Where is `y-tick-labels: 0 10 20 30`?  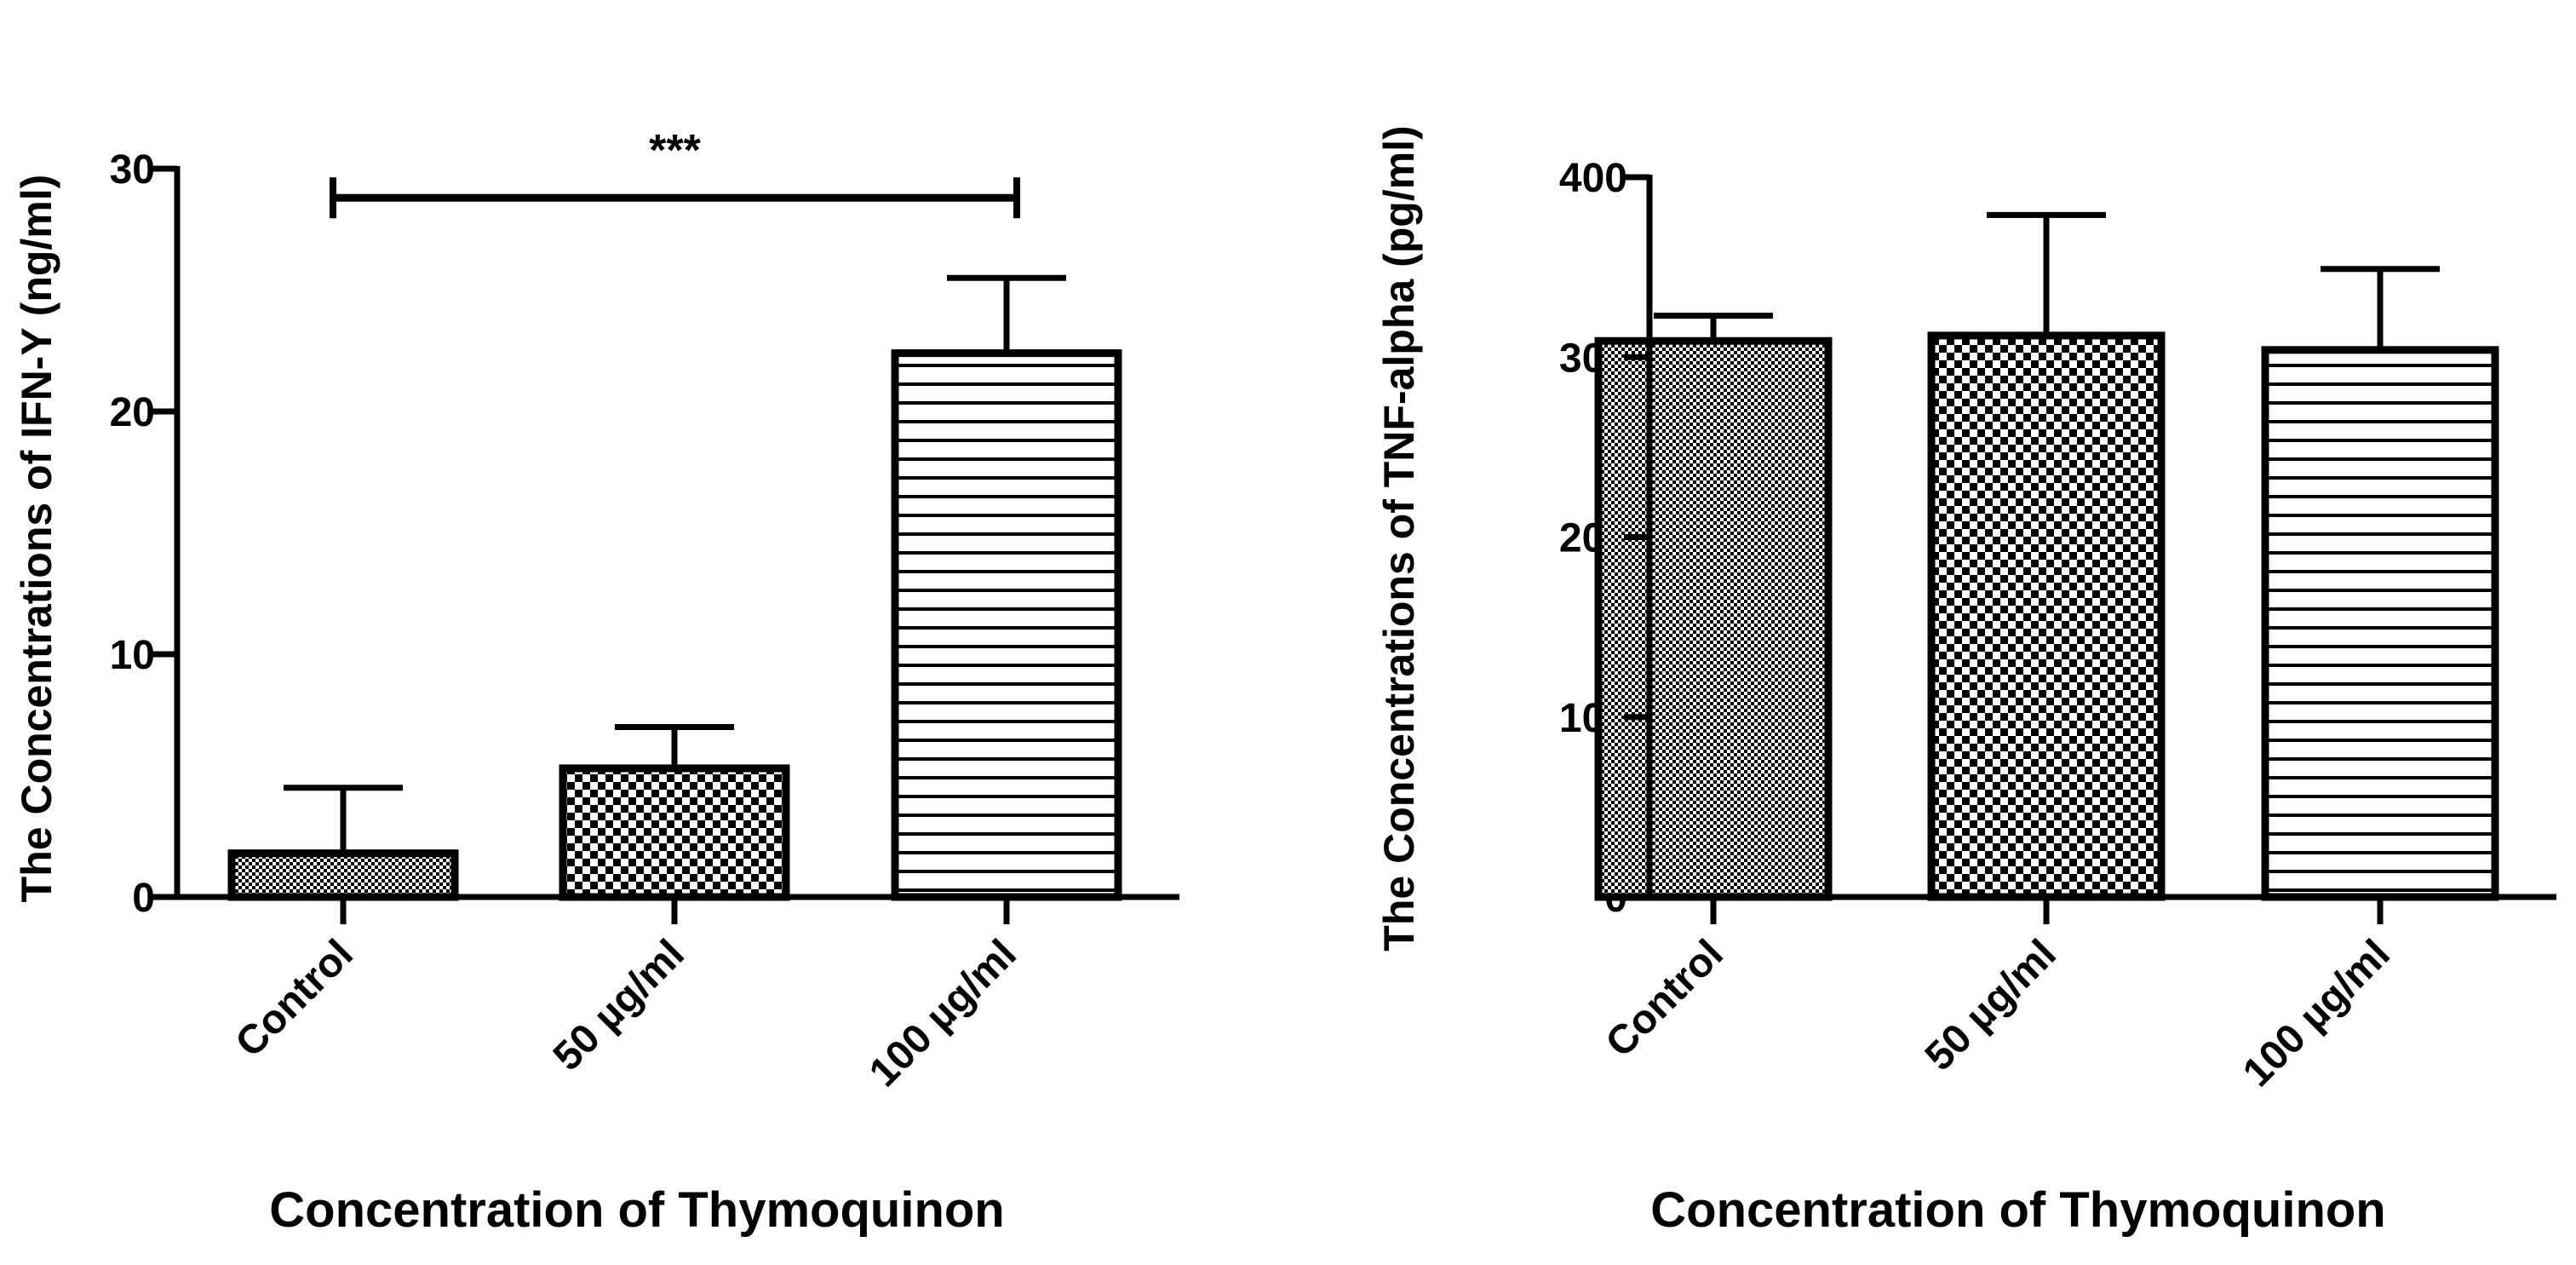 y-tick-labels: 0 10 20 30 is located at coordinates (132, 534).